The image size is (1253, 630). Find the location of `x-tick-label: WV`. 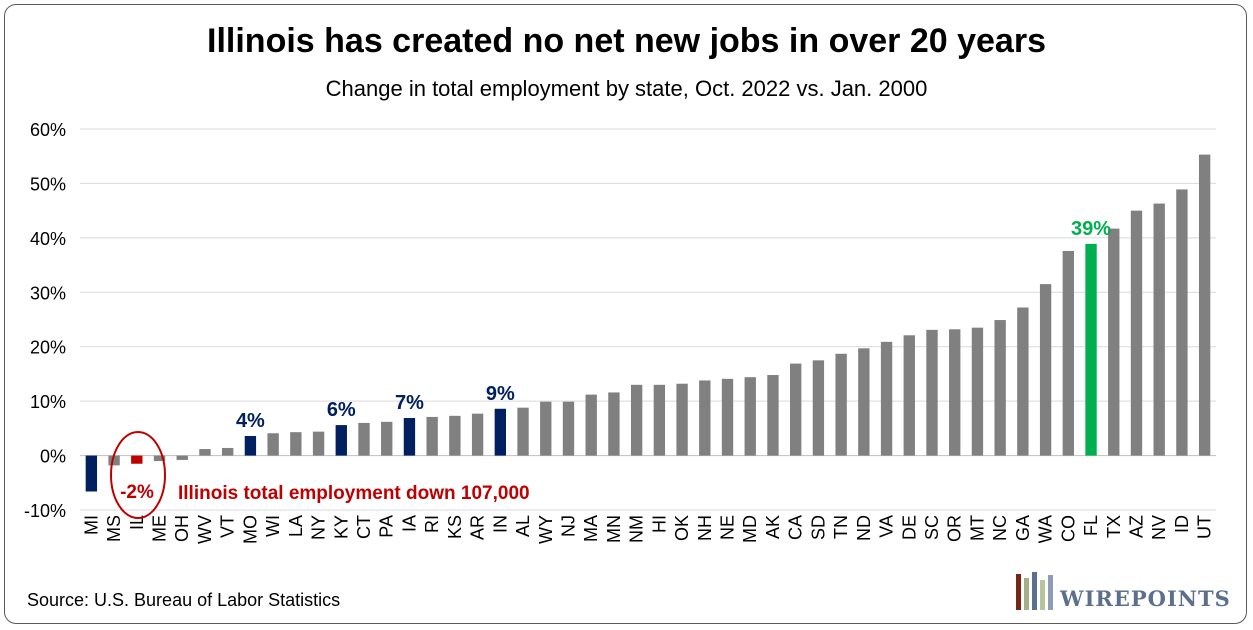

x-tick-label: WV is located at coordinates (205, 529).